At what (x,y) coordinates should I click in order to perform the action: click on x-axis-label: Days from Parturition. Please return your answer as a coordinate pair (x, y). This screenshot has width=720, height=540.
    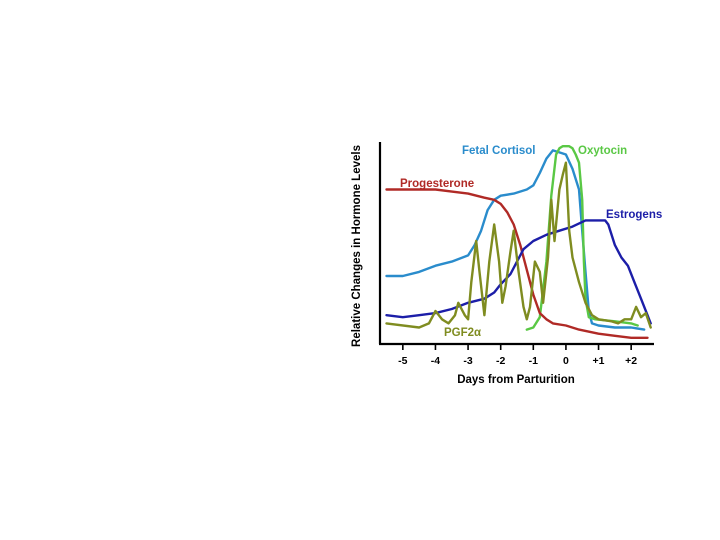
    Looking at the image, I should click on (516, 380).